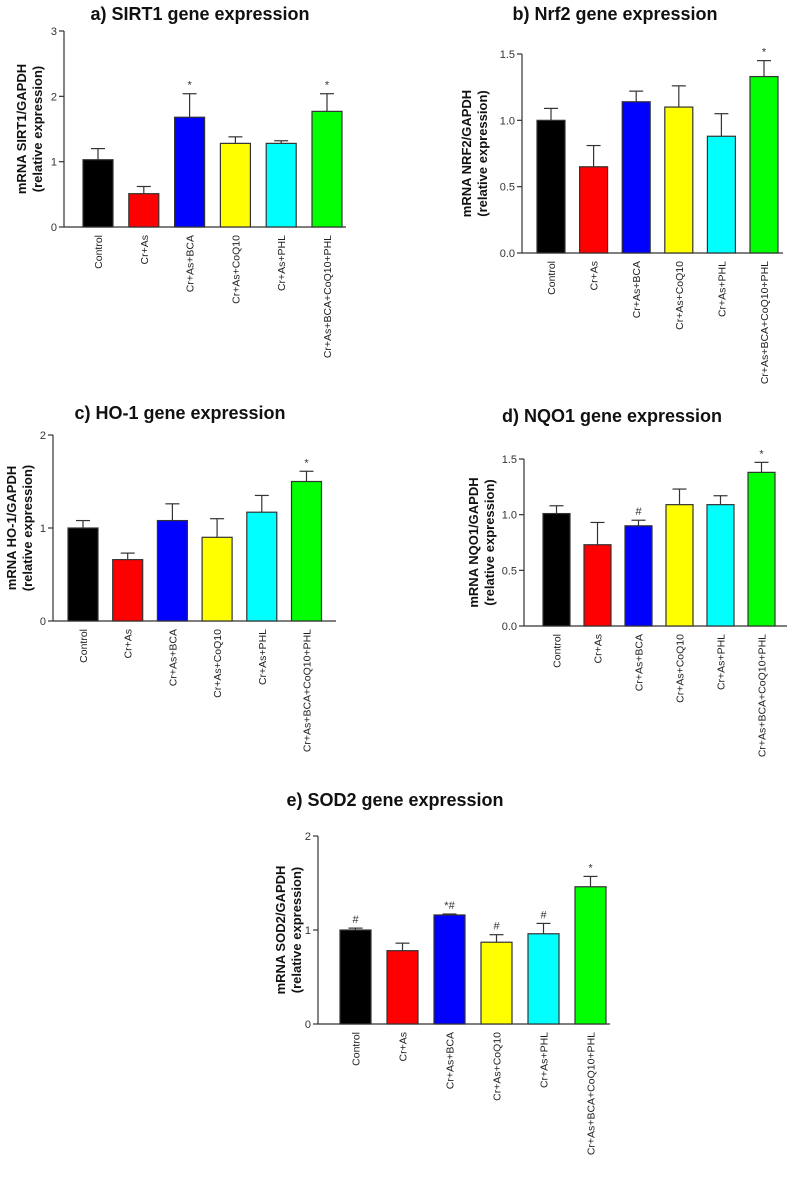 This screenshot has width=793, height=1181. I want to click on y-tick-label: 0.5, so click(507, 188).